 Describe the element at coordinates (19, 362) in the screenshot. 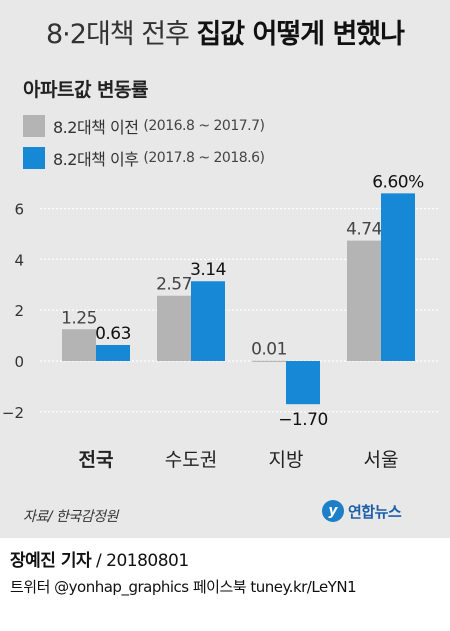

I see `y-tick-label: 0` at that location.